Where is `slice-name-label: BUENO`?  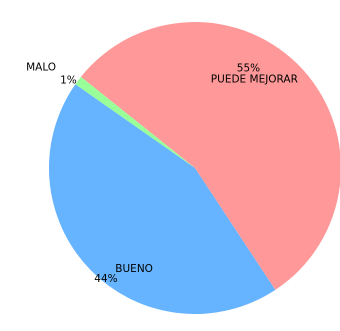 slice-name-label: BUENO is located at coordinates (134, 269).